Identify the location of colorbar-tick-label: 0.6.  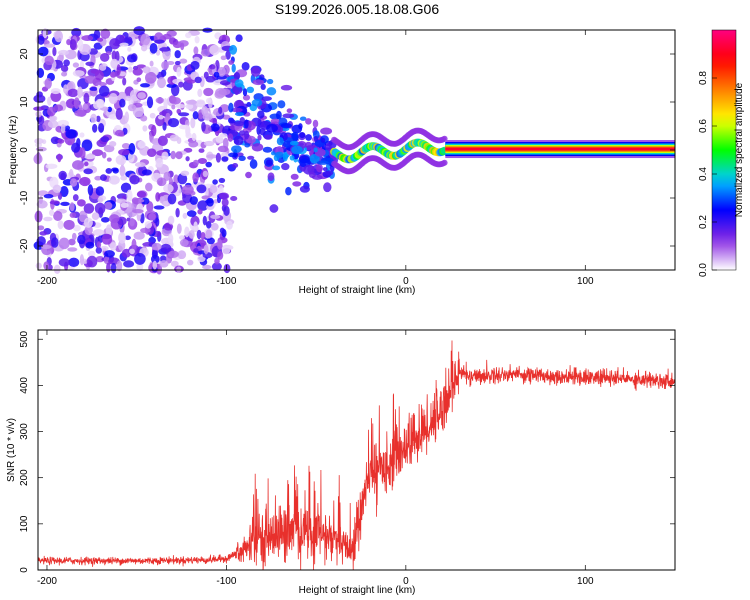
(703, 126).